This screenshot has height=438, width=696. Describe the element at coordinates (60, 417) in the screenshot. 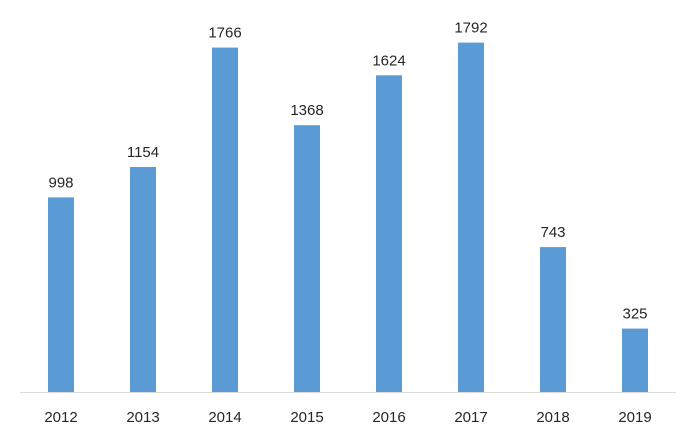

I see `x-tick-label-2012: 2012` at that location.